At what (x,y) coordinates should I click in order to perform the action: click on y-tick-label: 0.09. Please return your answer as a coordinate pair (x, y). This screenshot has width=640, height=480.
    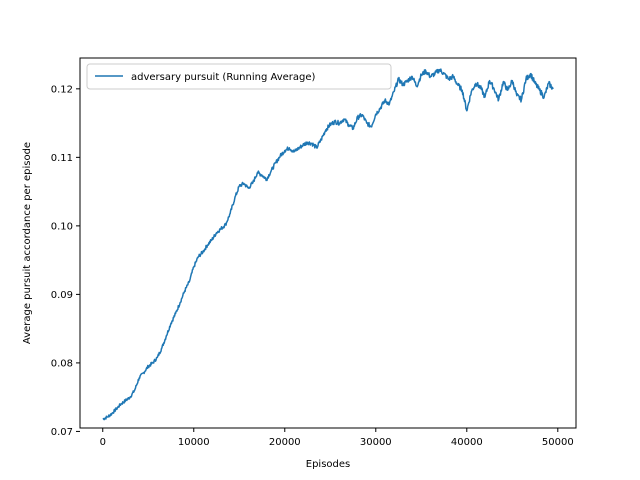
    Looking at the image, I should click on (62, 295).